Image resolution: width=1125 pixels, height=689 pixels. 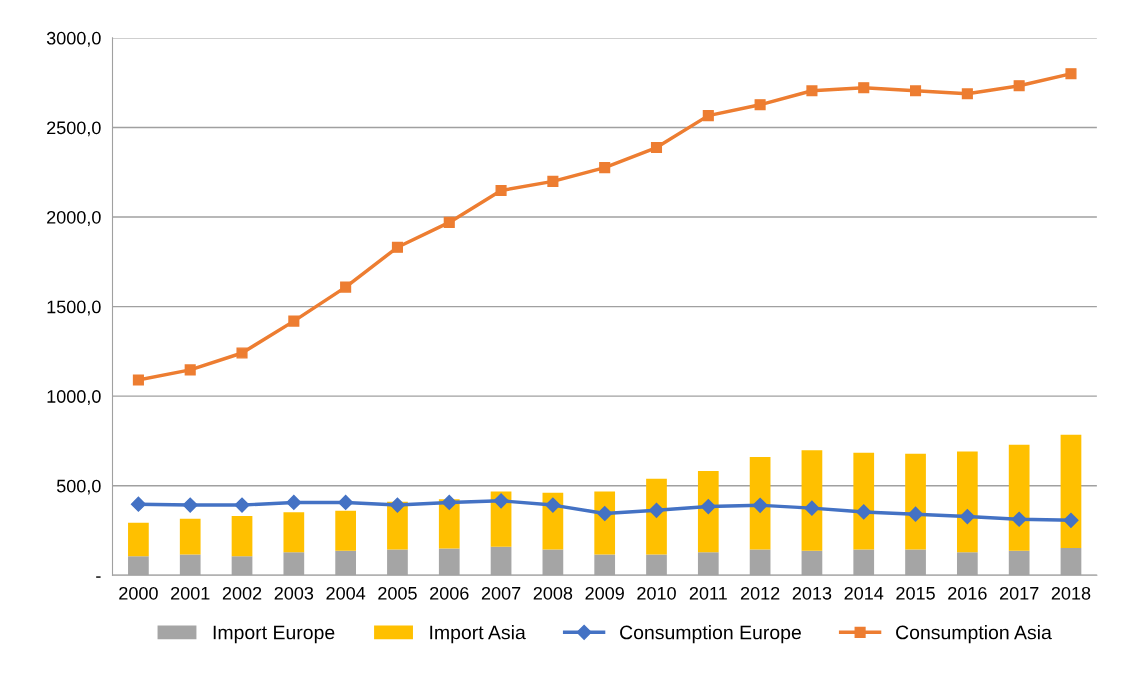 I want to click on legend-label: Import Europe, so click(x=274, y=634).